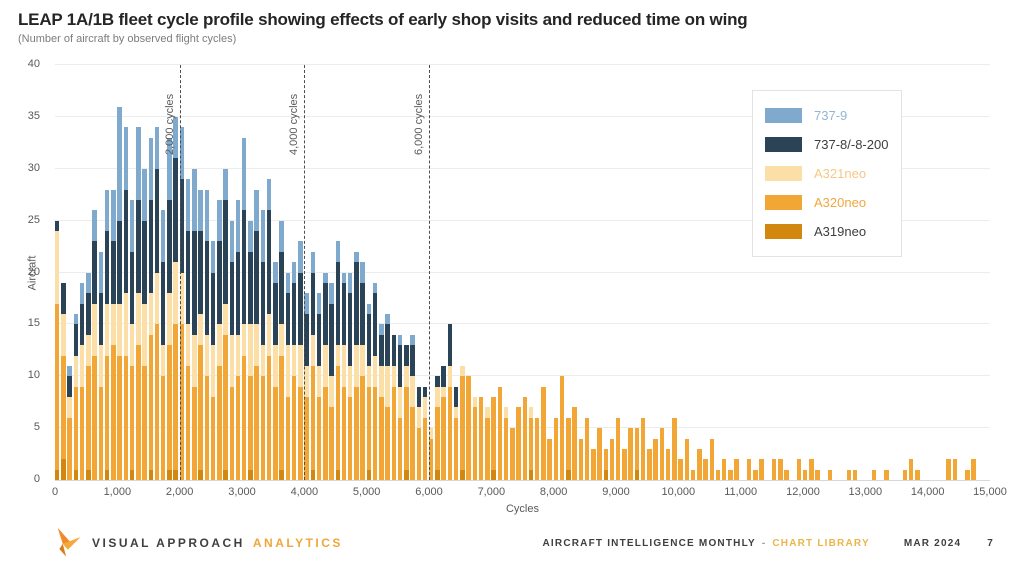  Describe the element at coordinates (196, 543) in the screenshot. I see `brand-block: VISUAL APPROACH ANALYTICS` at that location.